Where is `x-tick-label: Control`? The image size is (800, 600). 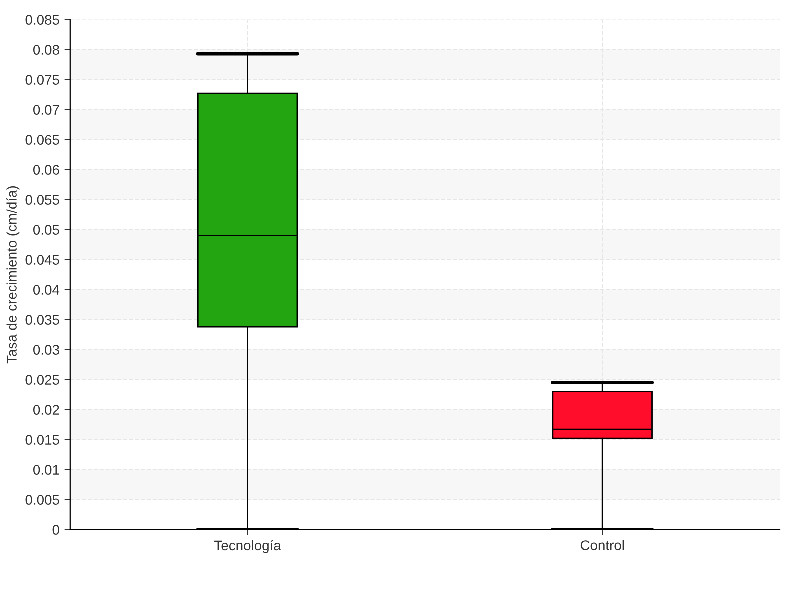
x-tick-label: Control is located at coordinates (602, 545).